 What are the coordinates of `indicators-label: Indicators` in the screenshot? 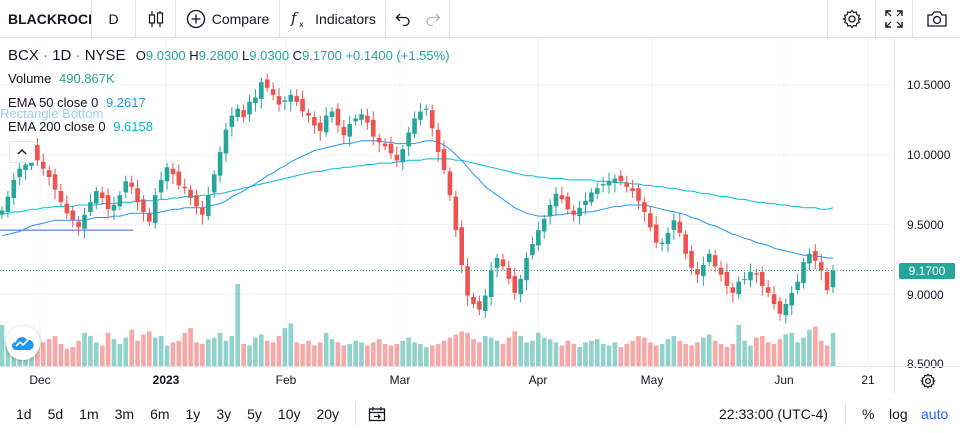 It's located at (345, 18).